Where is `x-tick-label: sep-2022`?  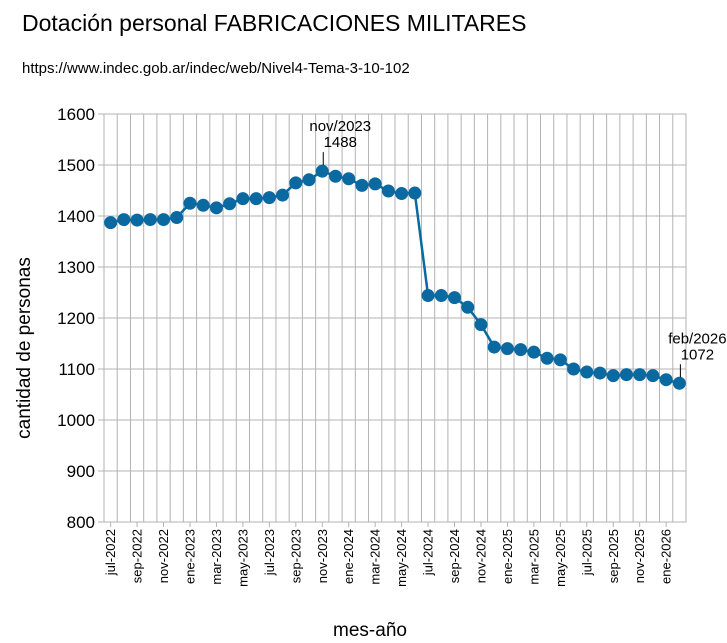
x-tick-label: sep-2022 is located at coordinates (137, 556).